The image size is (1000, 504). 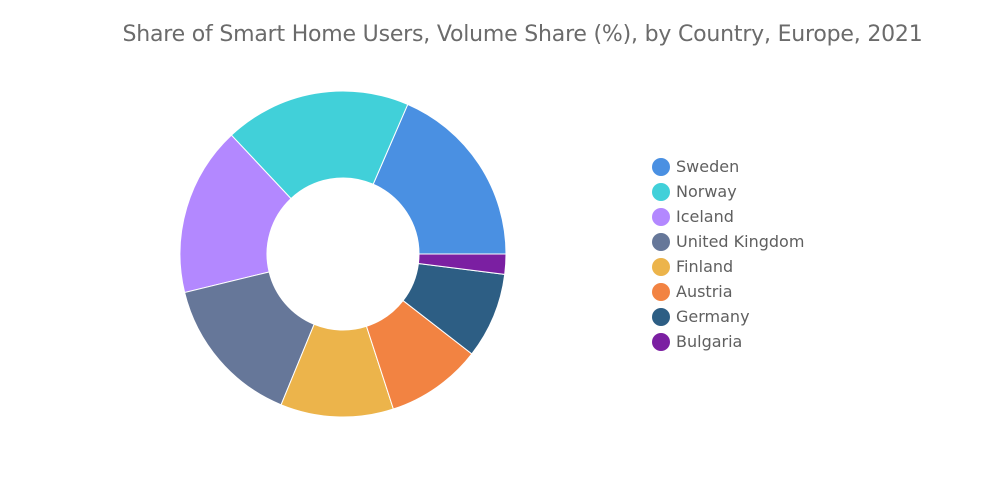 I want to click on legend-label: Sweden, so click(x=708, y=166).